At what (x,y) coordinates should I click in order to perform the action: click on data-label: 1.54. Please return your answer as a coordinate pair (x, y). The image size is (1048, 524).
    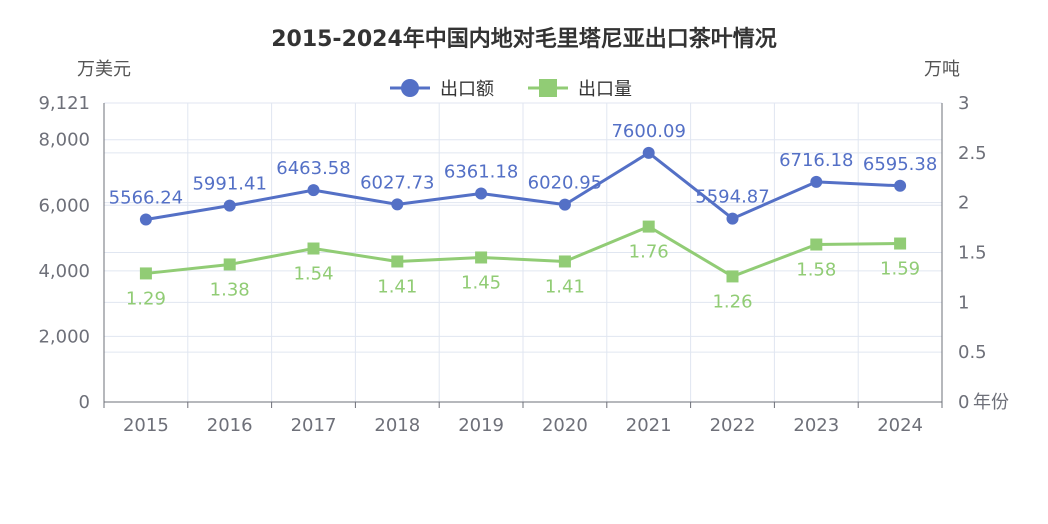
    Looking at the image, I should click on (313, 274).